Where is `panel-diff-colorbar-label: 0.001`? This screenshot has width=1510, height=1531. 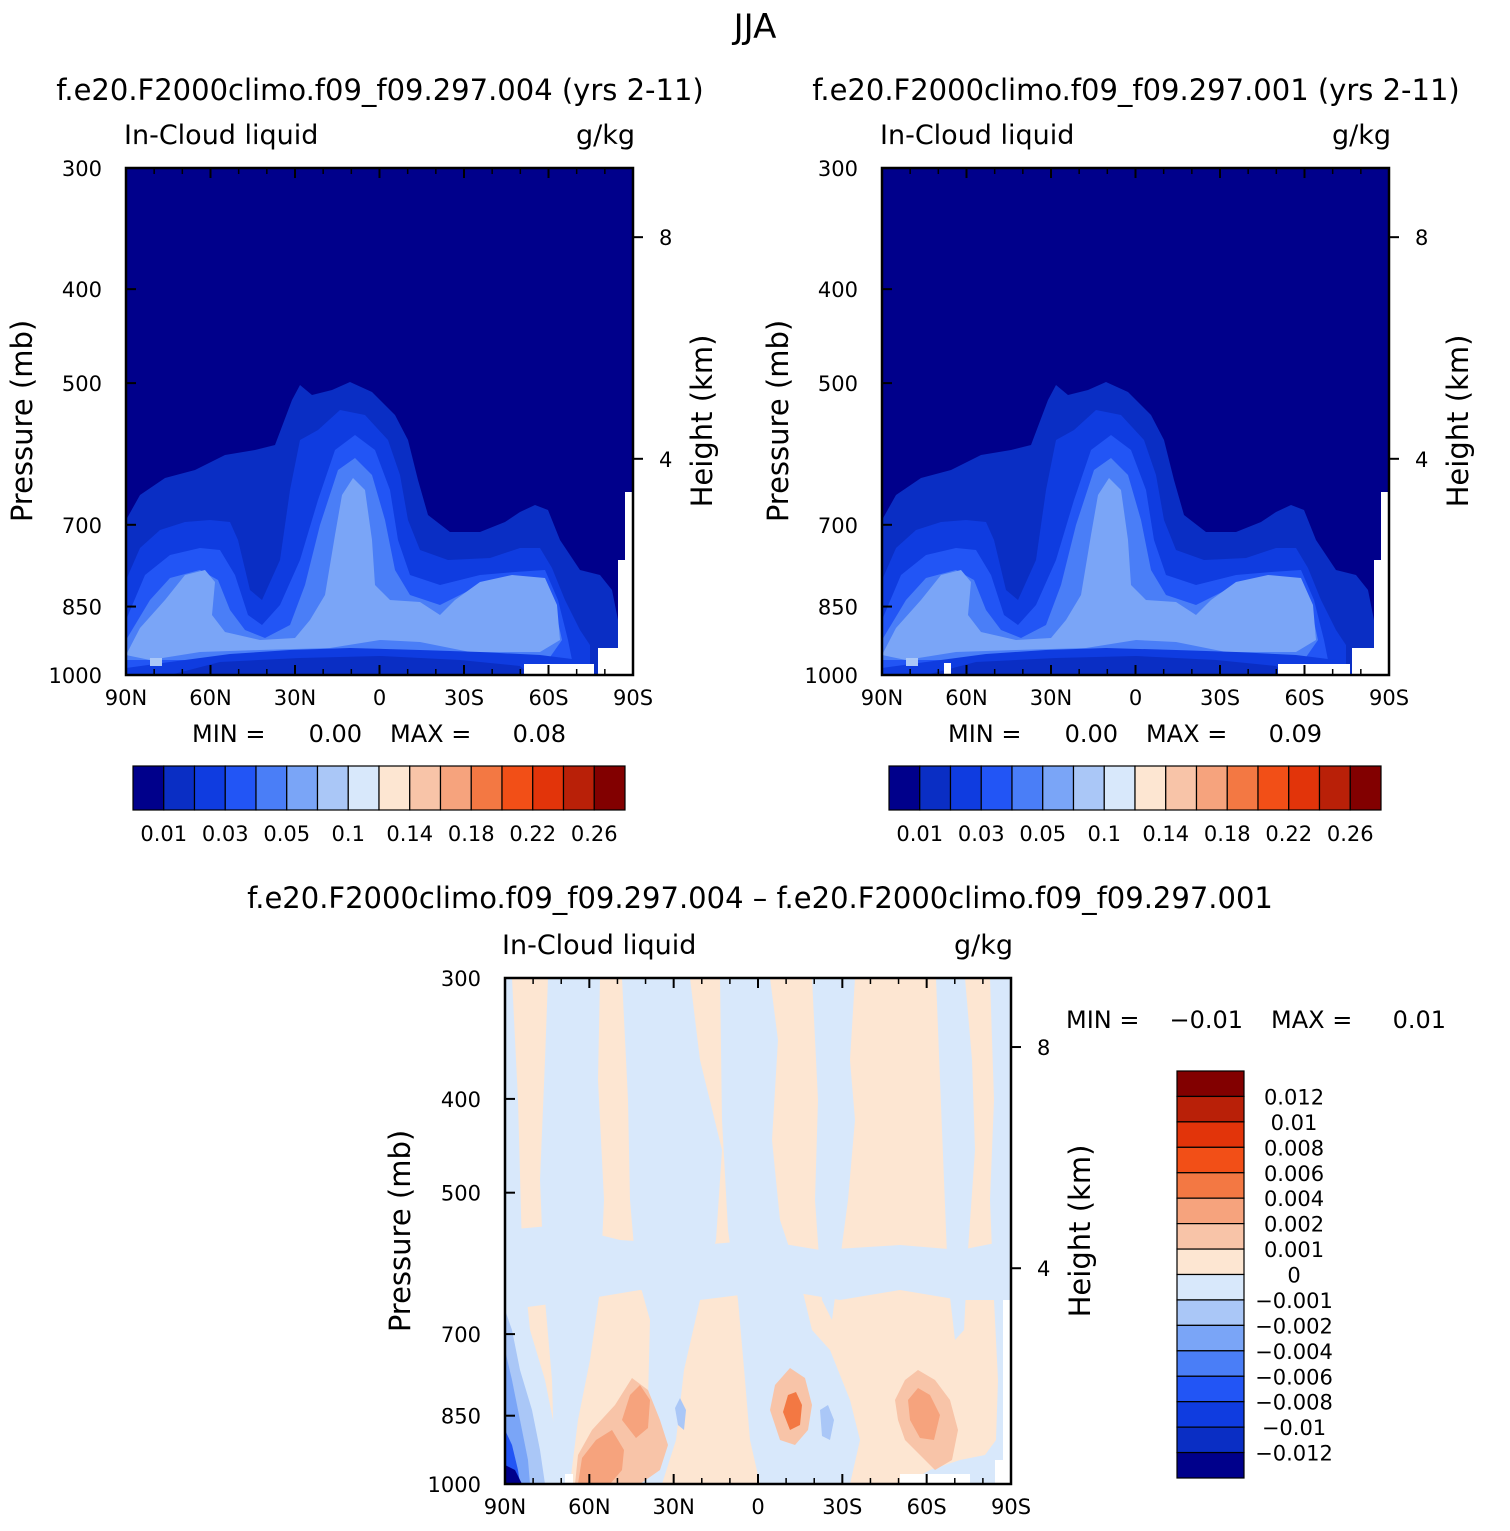
panel-diff-colorbar-label: 0.001 is located at coordinates (1294, 1250).